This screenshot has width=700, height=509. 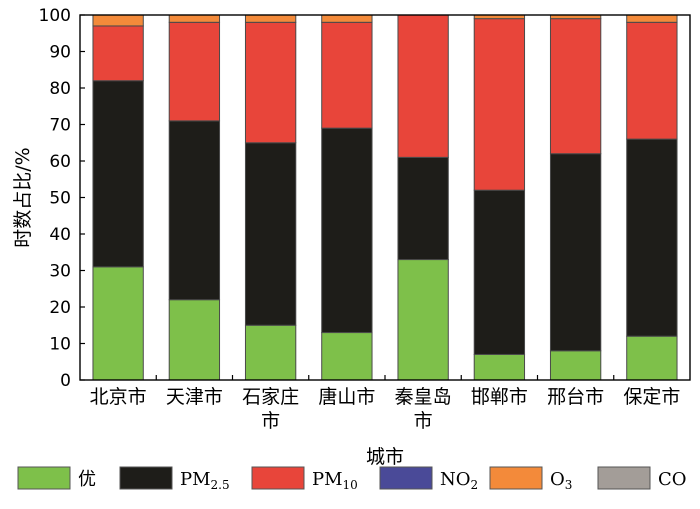 I want to click on x-tick-label: 天津市, so click(x=194, y=397).